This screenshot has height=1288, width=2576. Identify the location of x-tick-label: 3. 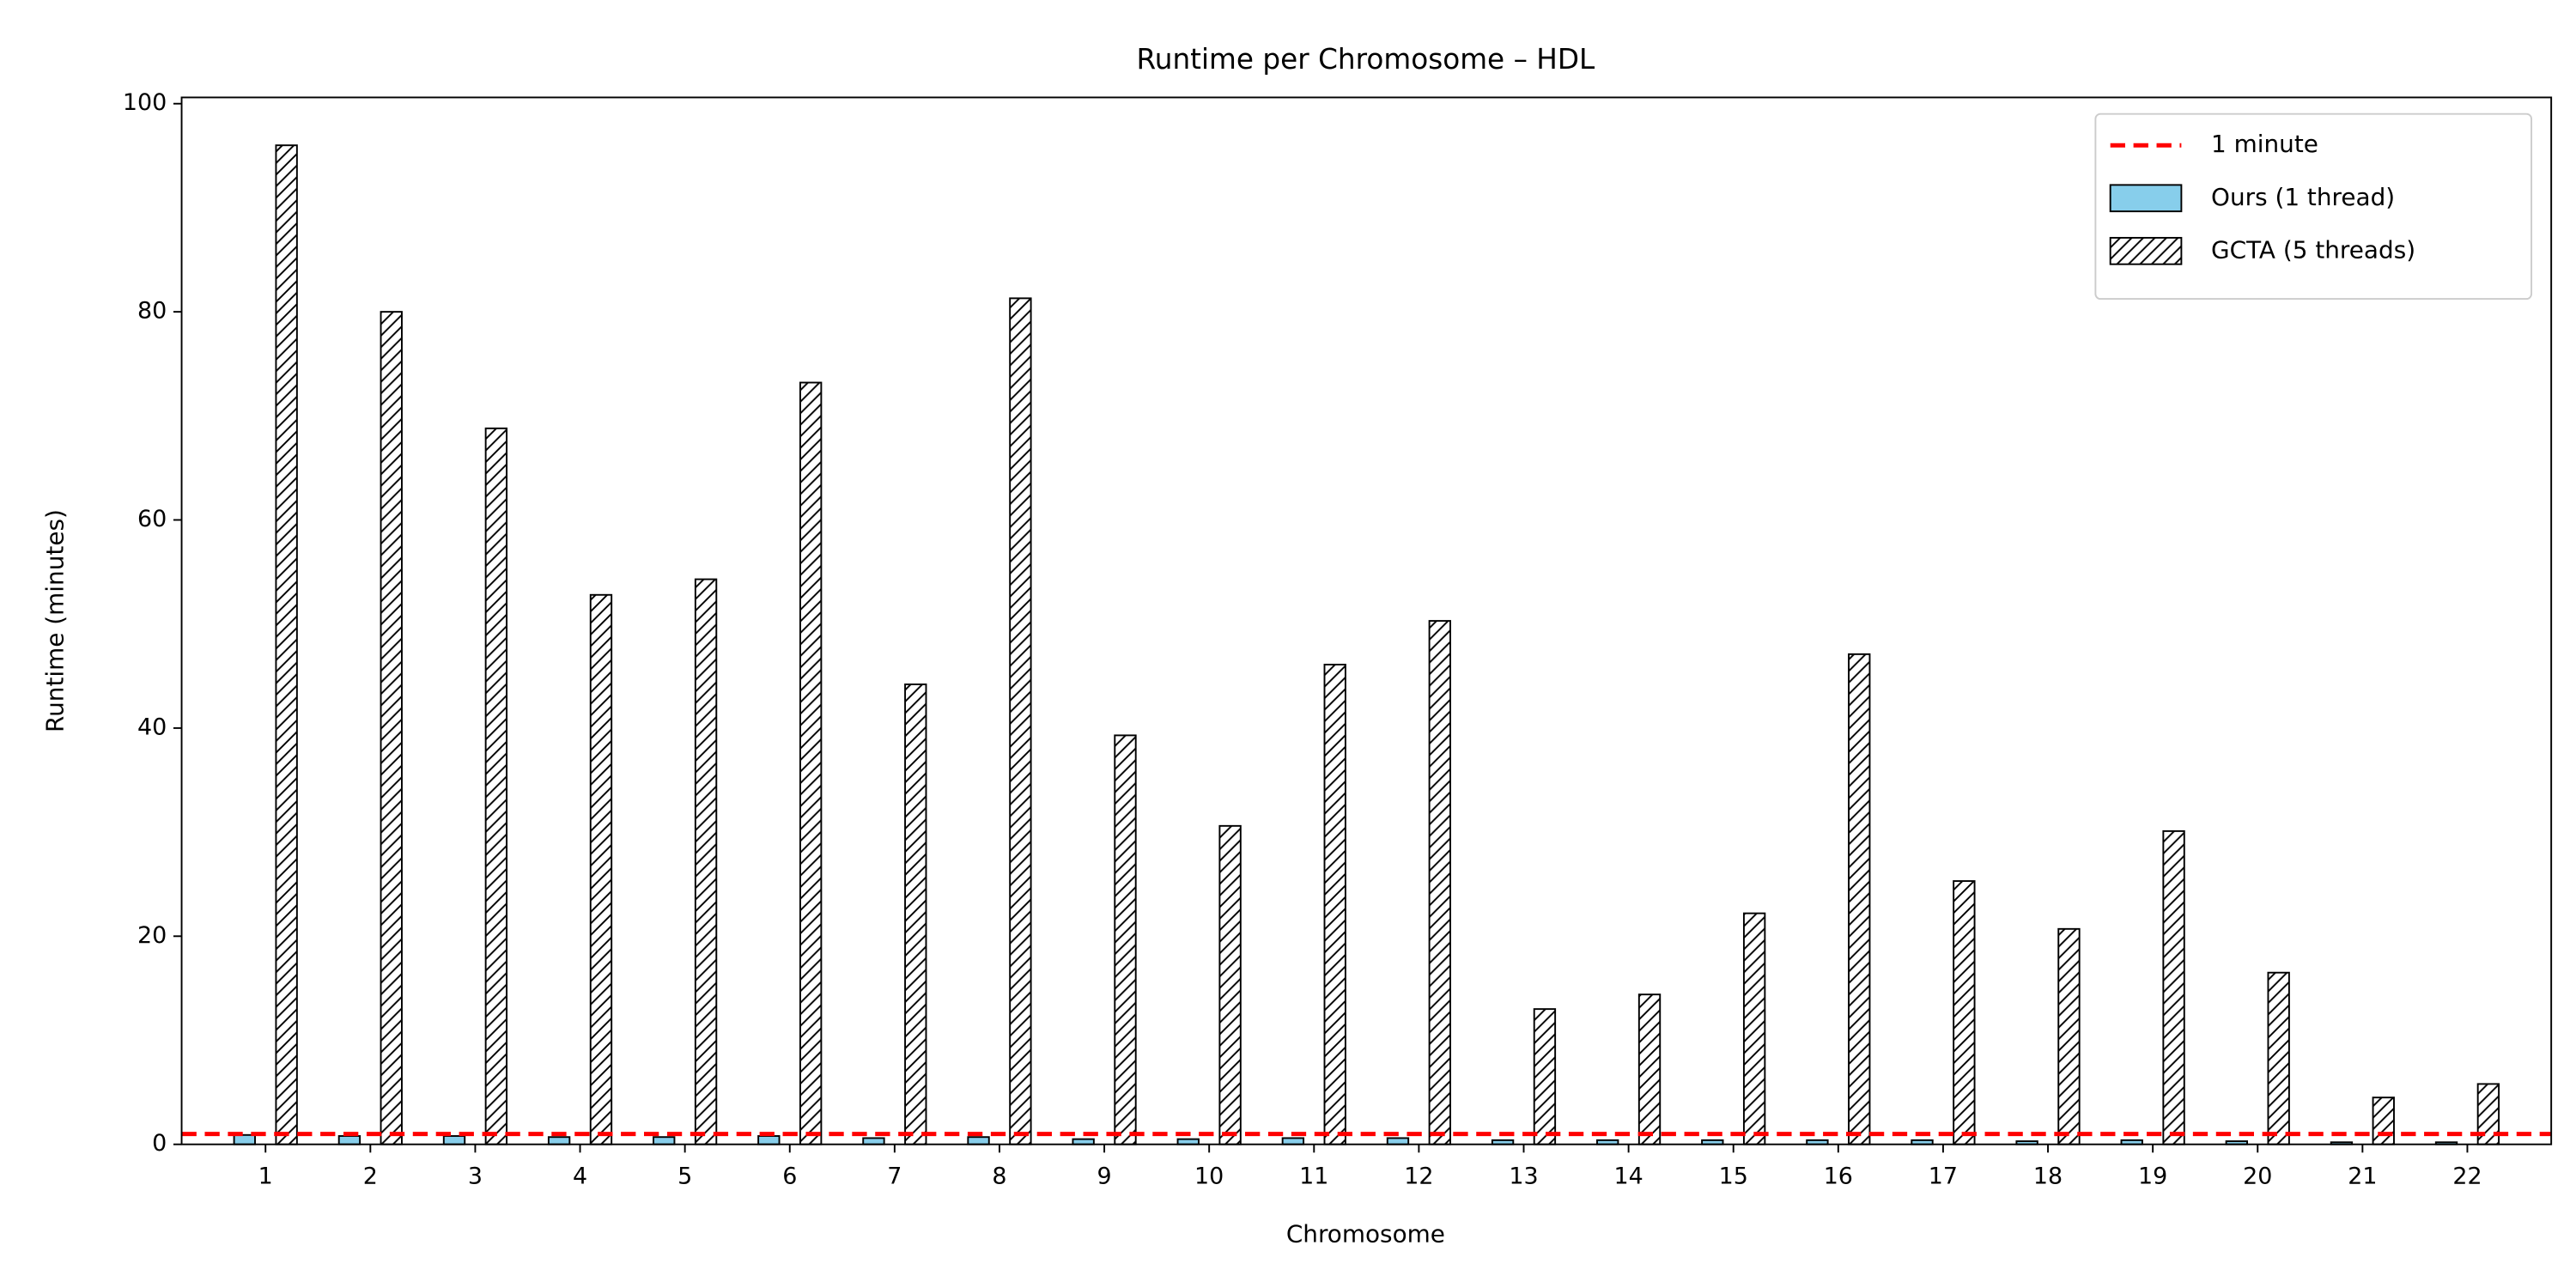
(475, 1177).